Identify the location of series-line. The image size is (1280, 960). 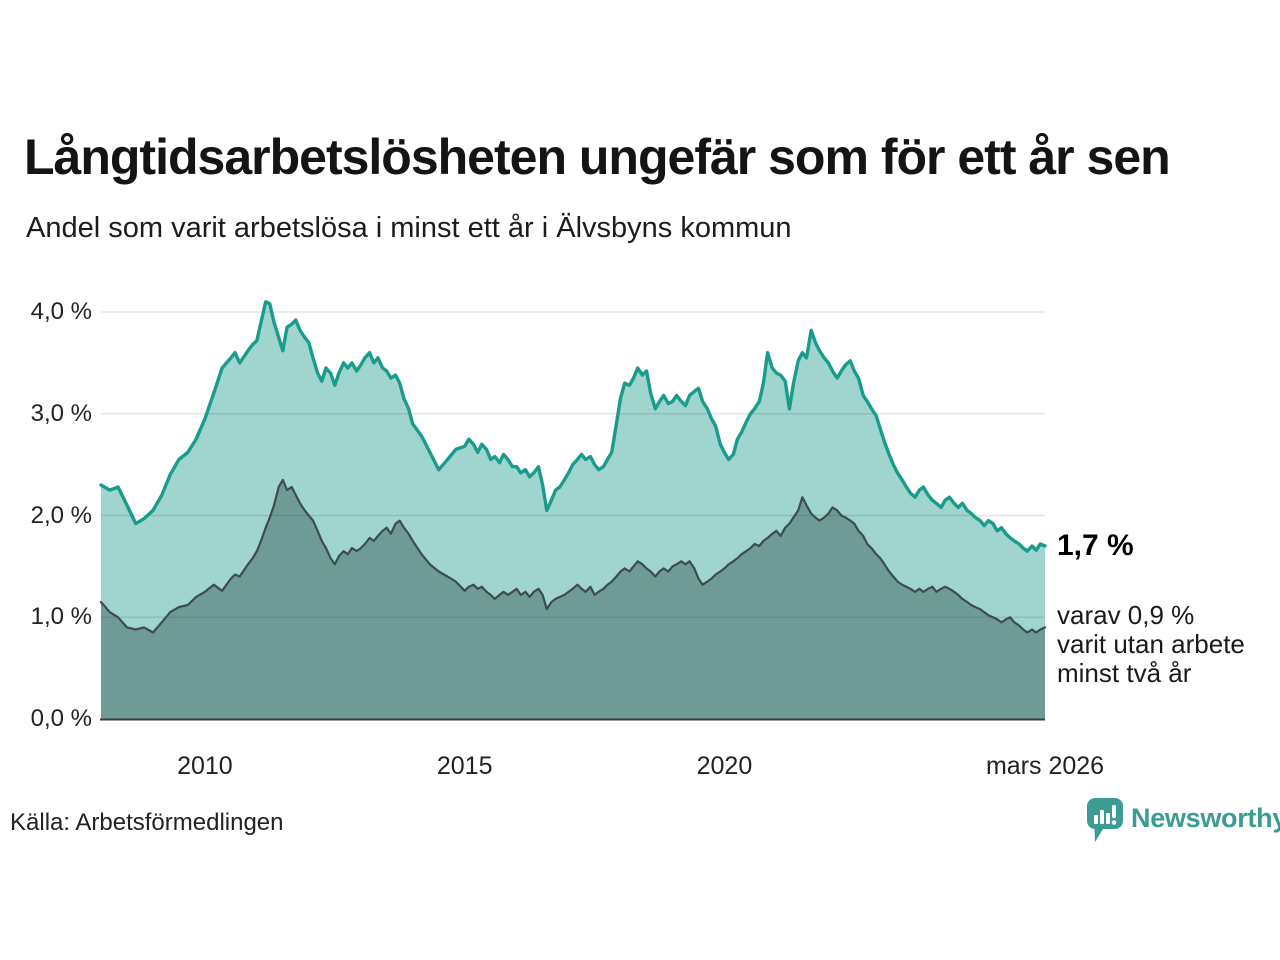
(573, 556).